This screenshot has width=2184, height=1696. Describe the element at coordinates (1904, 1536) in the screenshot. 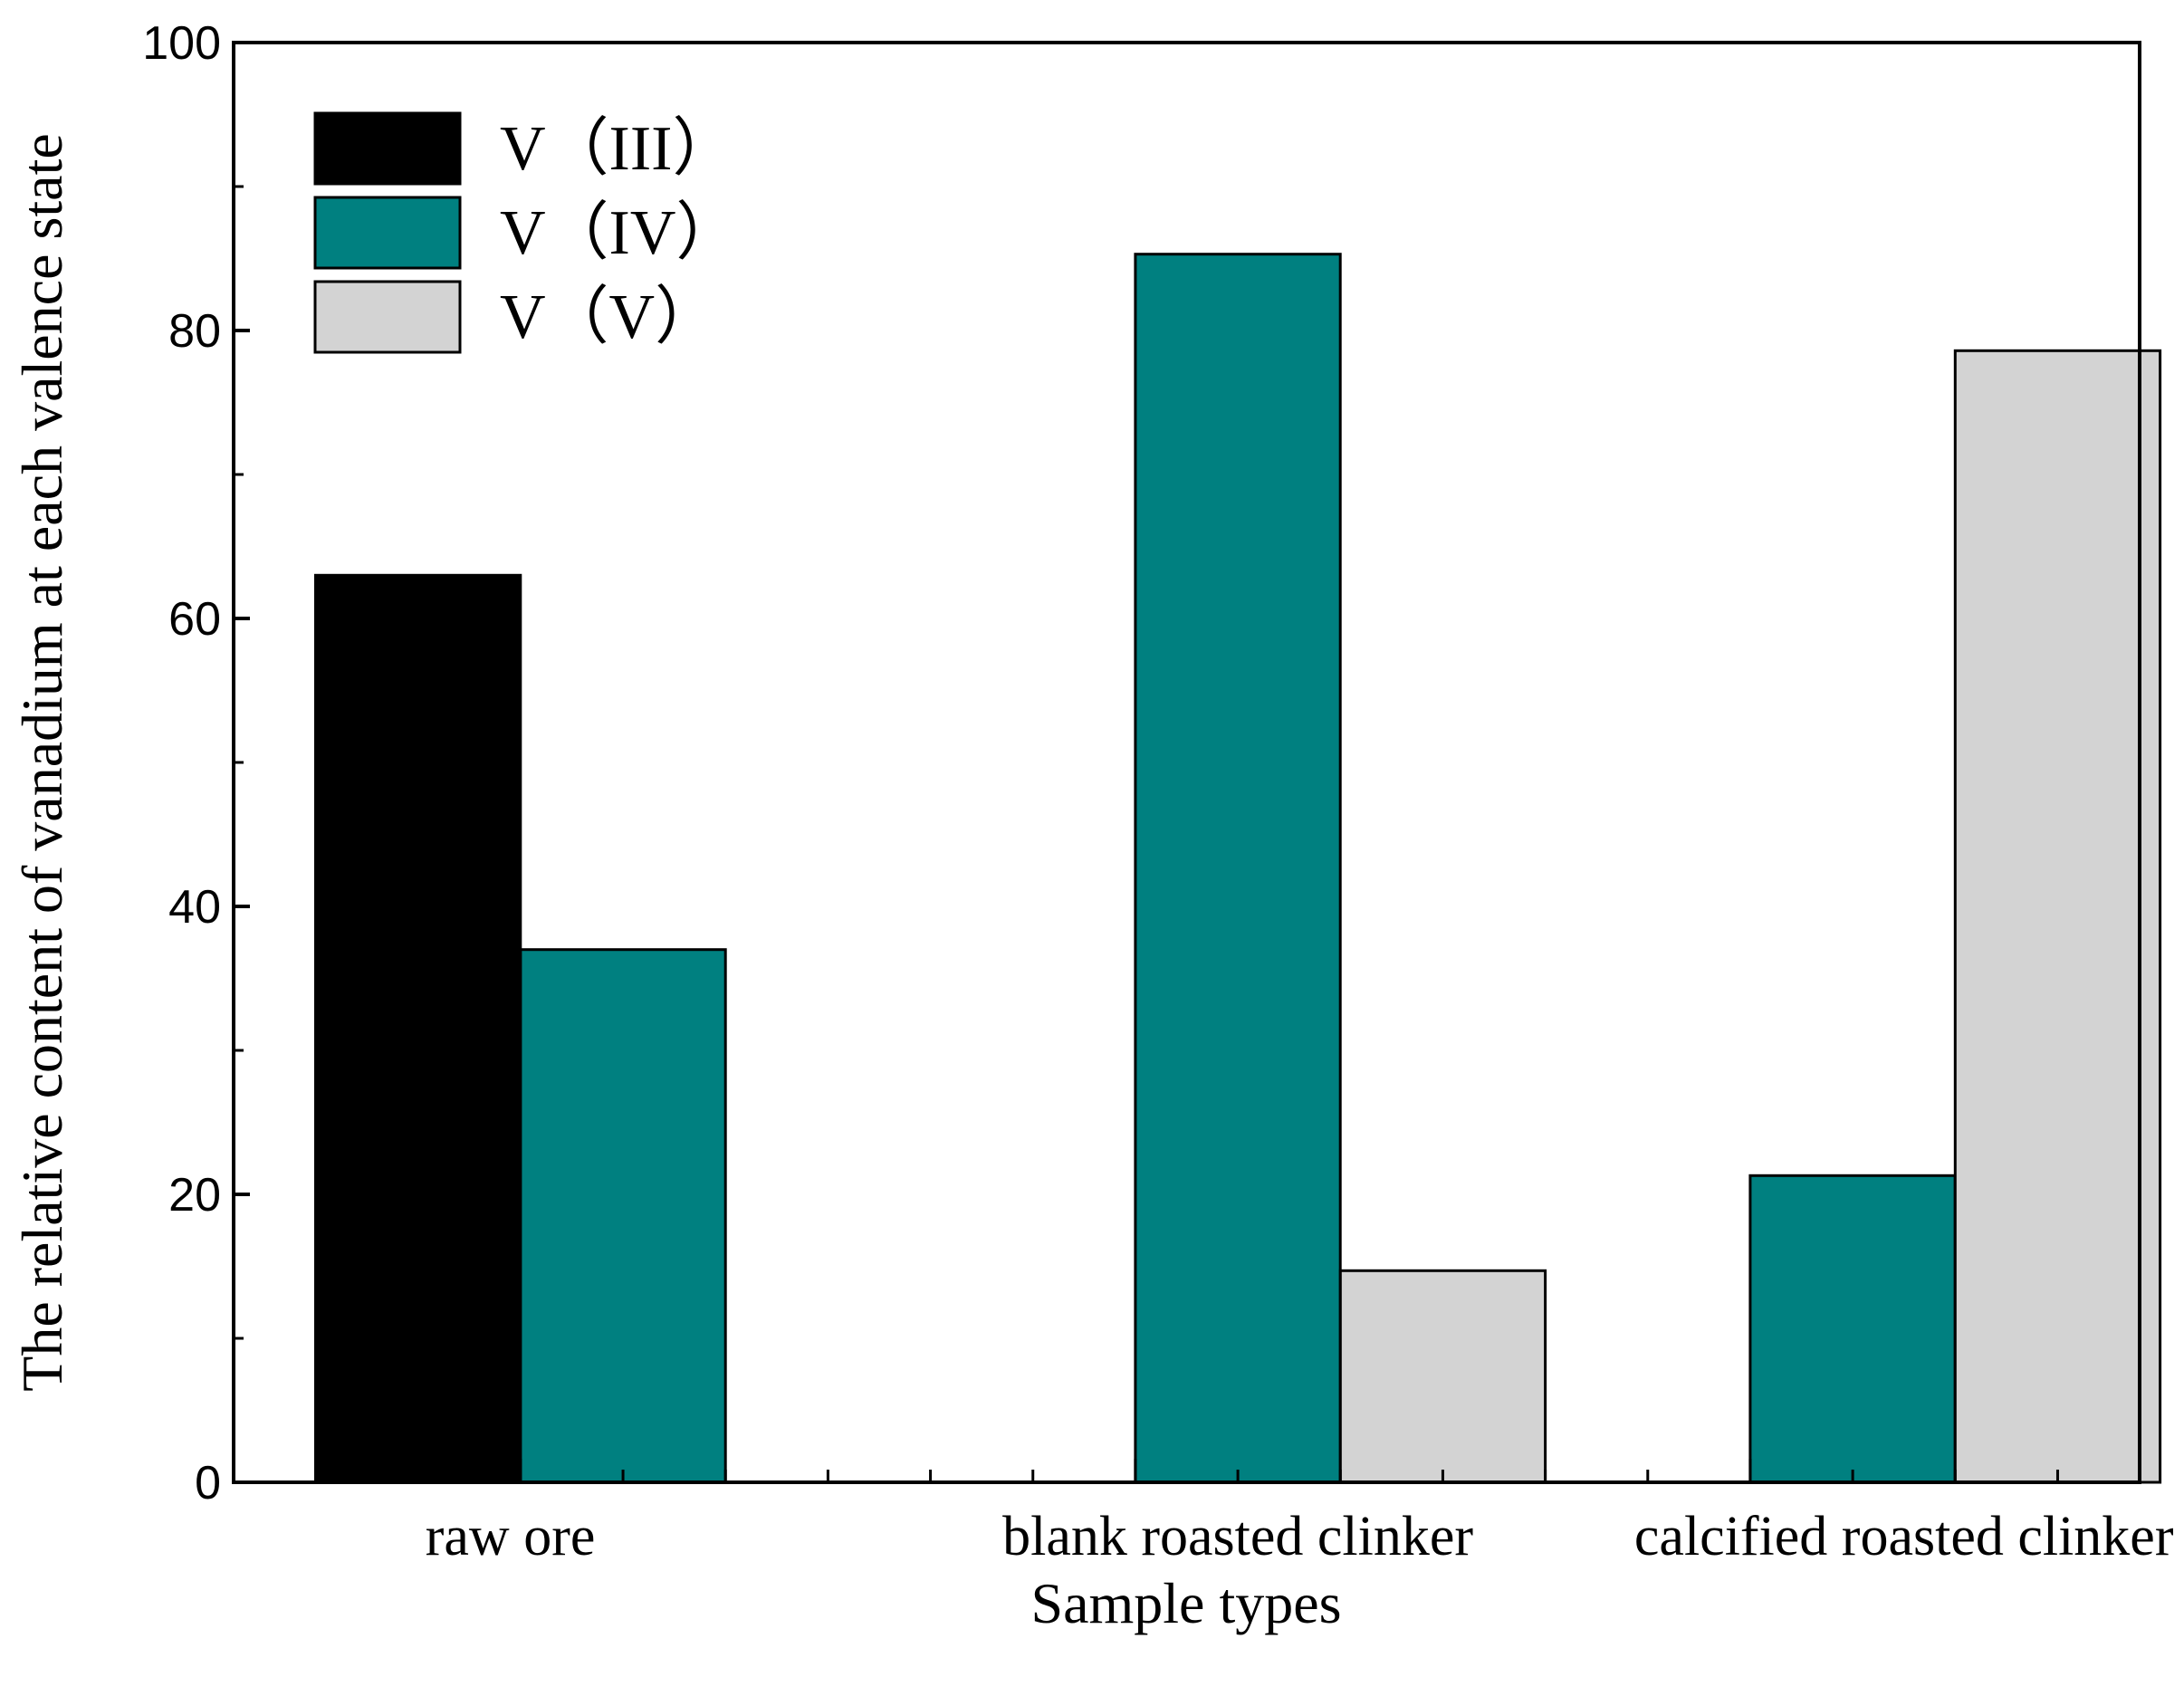

I see `x-tick-label: calcified roasted clinker` at that location.